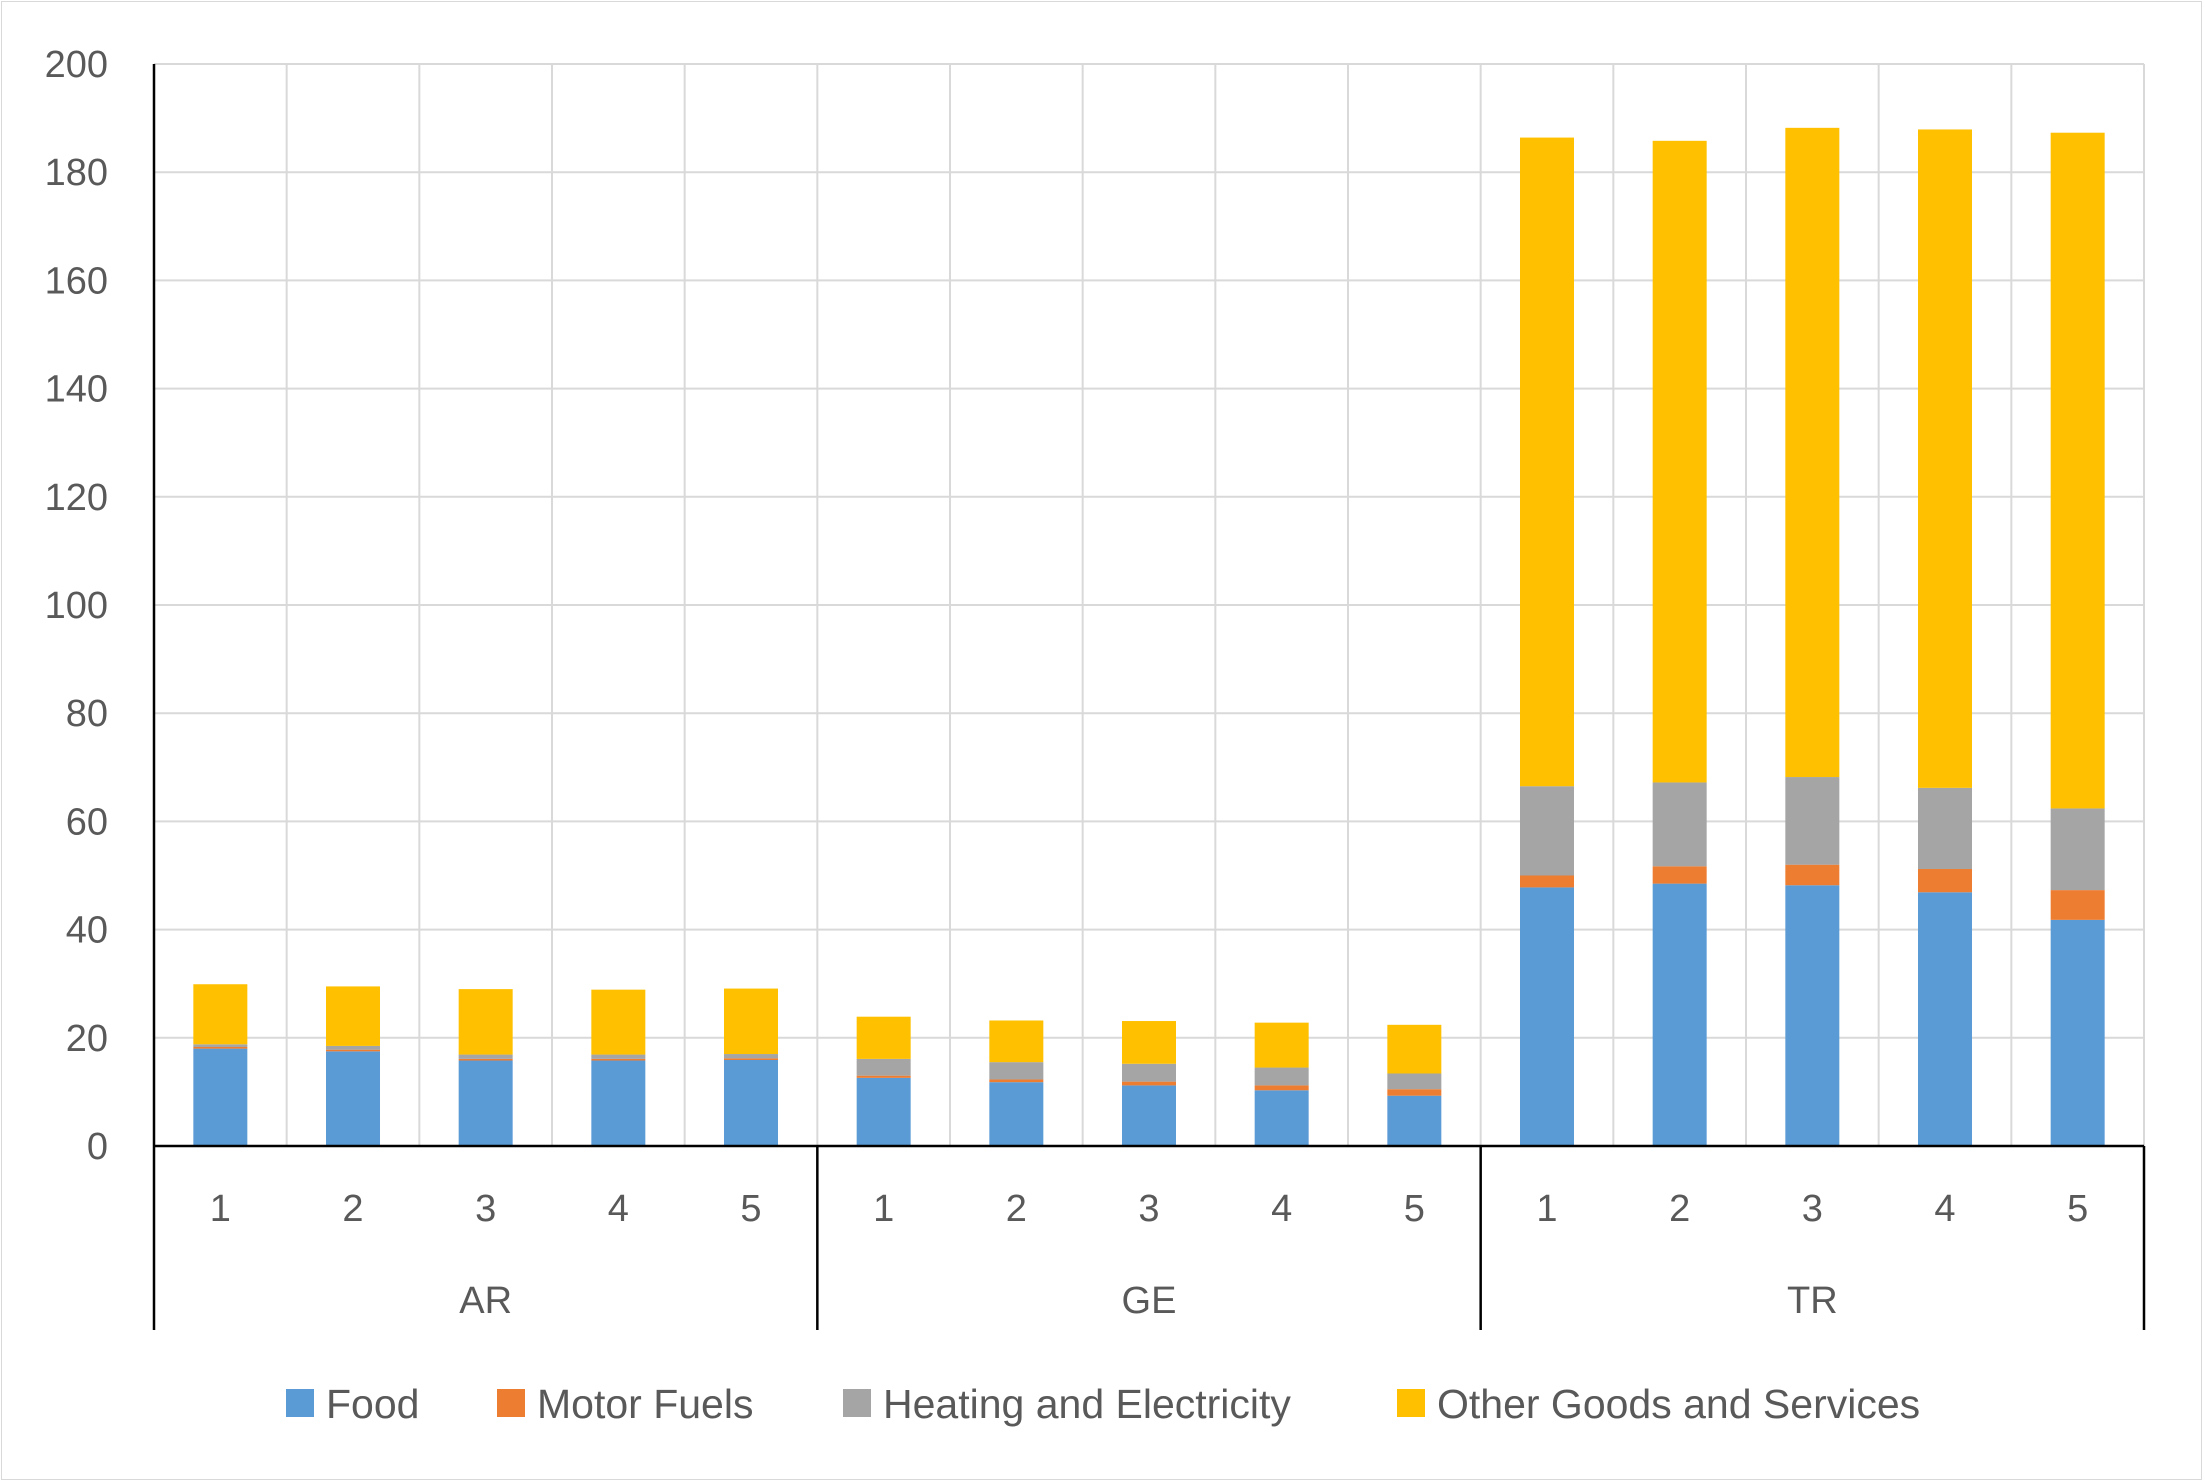 The image size is (2205, 1483). I want to click on legend-label: Motor Fuels, so click(645, 1404).